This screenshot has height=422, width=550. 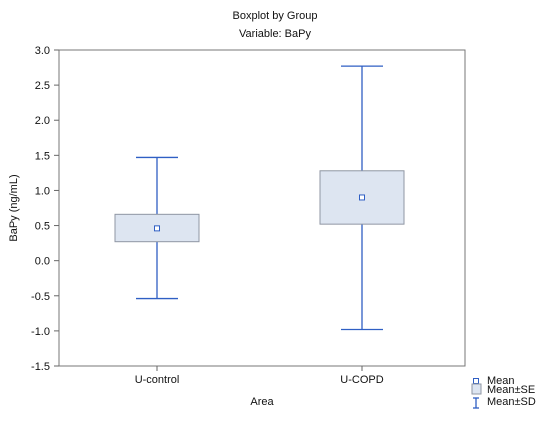 I want to click on x-tick-label: U-COPD, so click(x=361, y=380).